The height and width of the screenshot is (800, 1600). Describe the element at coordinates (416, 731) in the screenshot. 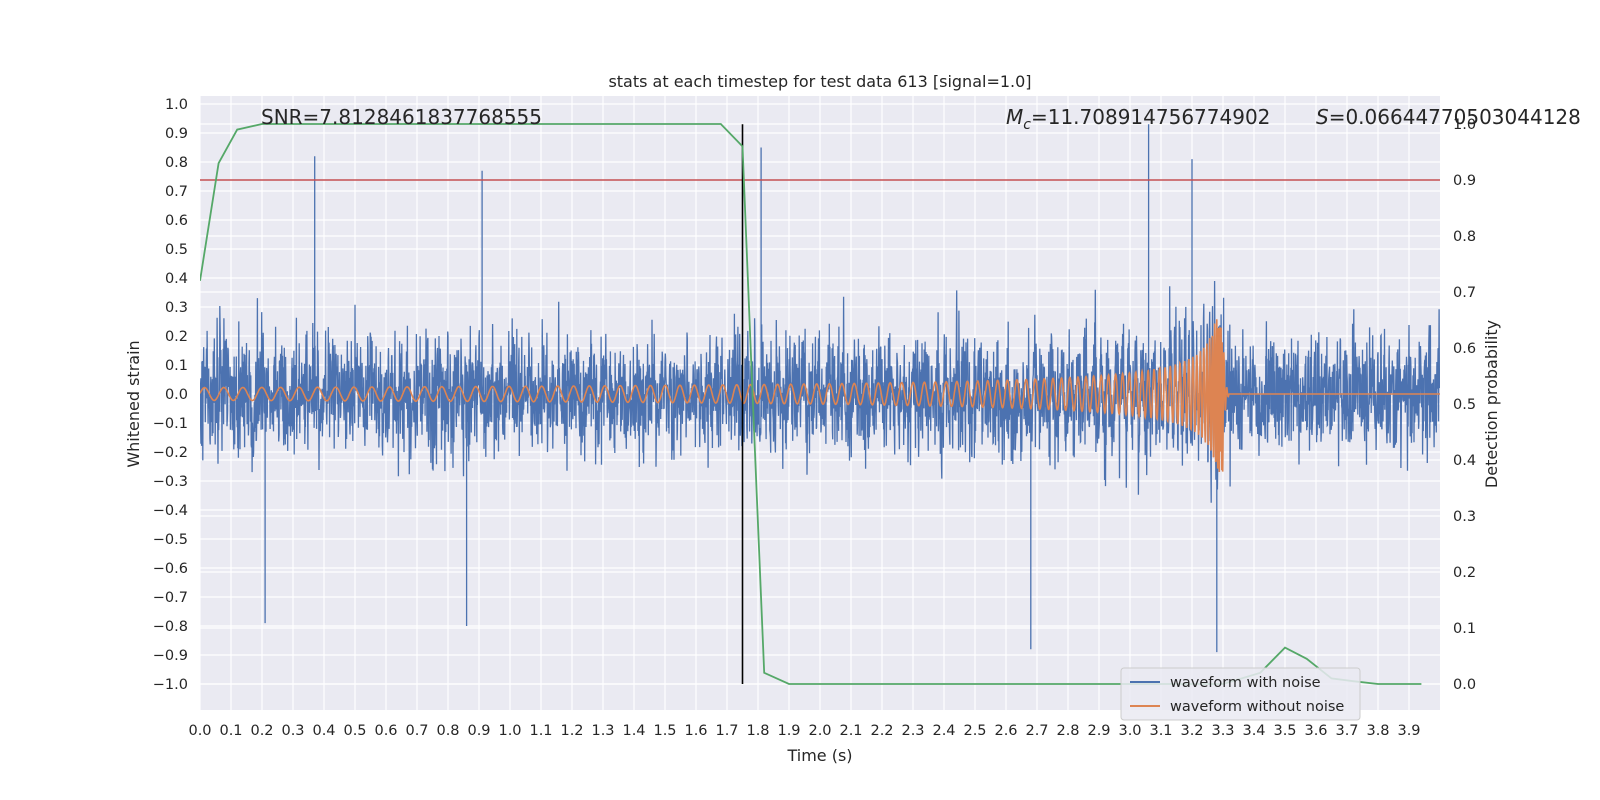

I see `x-tick-label: 0.7` at that location.